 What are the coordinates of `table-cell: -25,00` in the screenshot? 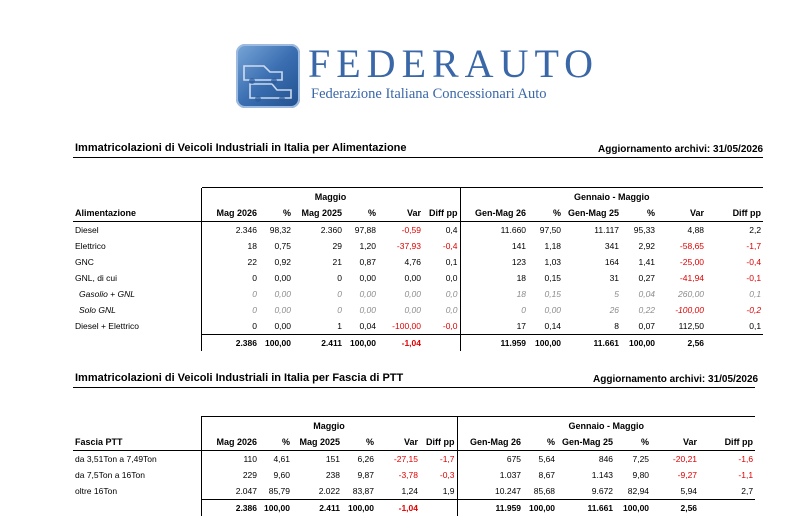 It's located at (692, 262).